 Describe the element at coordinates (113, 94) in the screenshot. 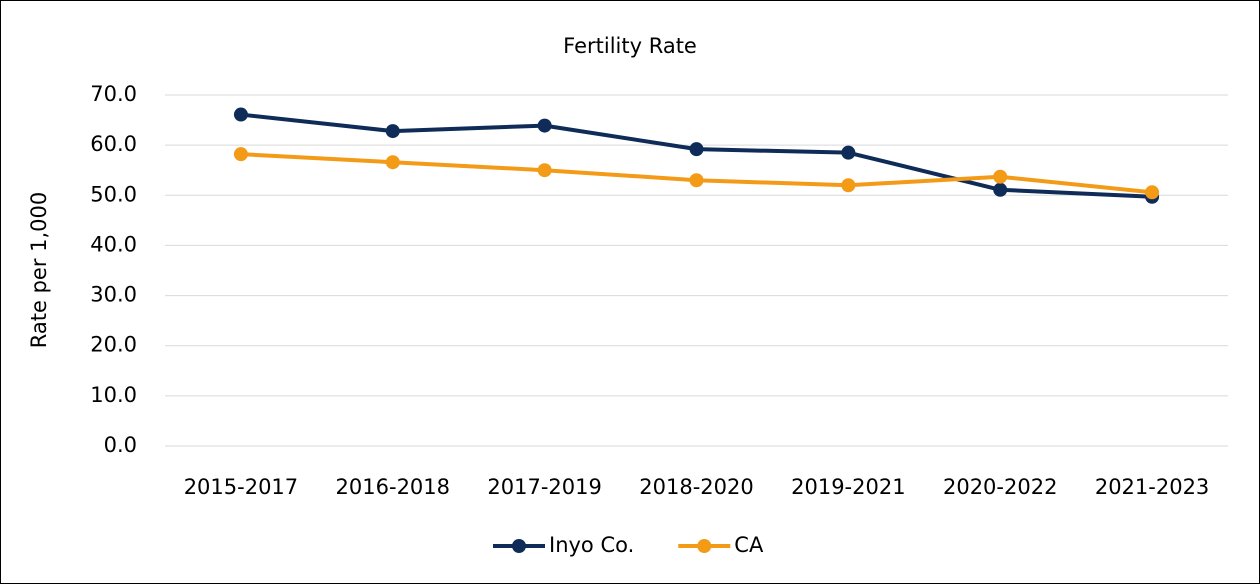

I see `y-tick-label: 70.0` at that location.